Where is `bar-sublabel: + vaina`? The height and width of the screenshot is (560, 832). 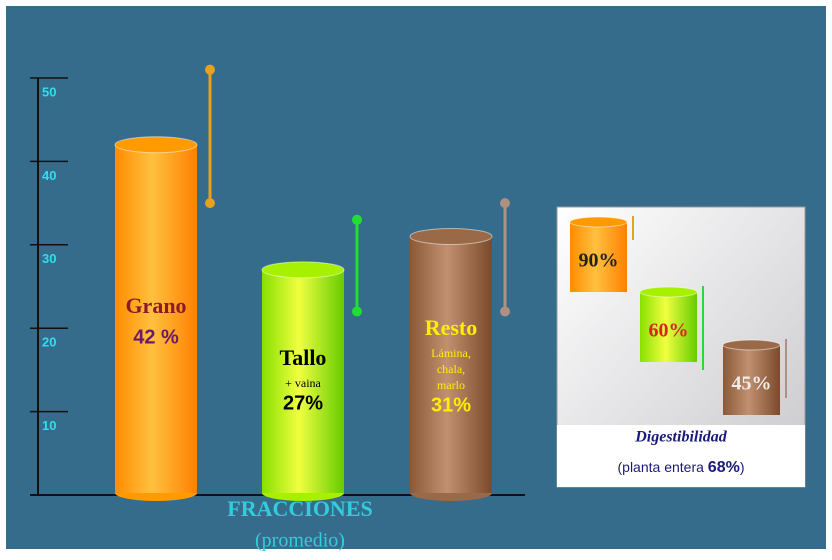 bar-sublabel: + vaina is located at coordinates (303, 383).